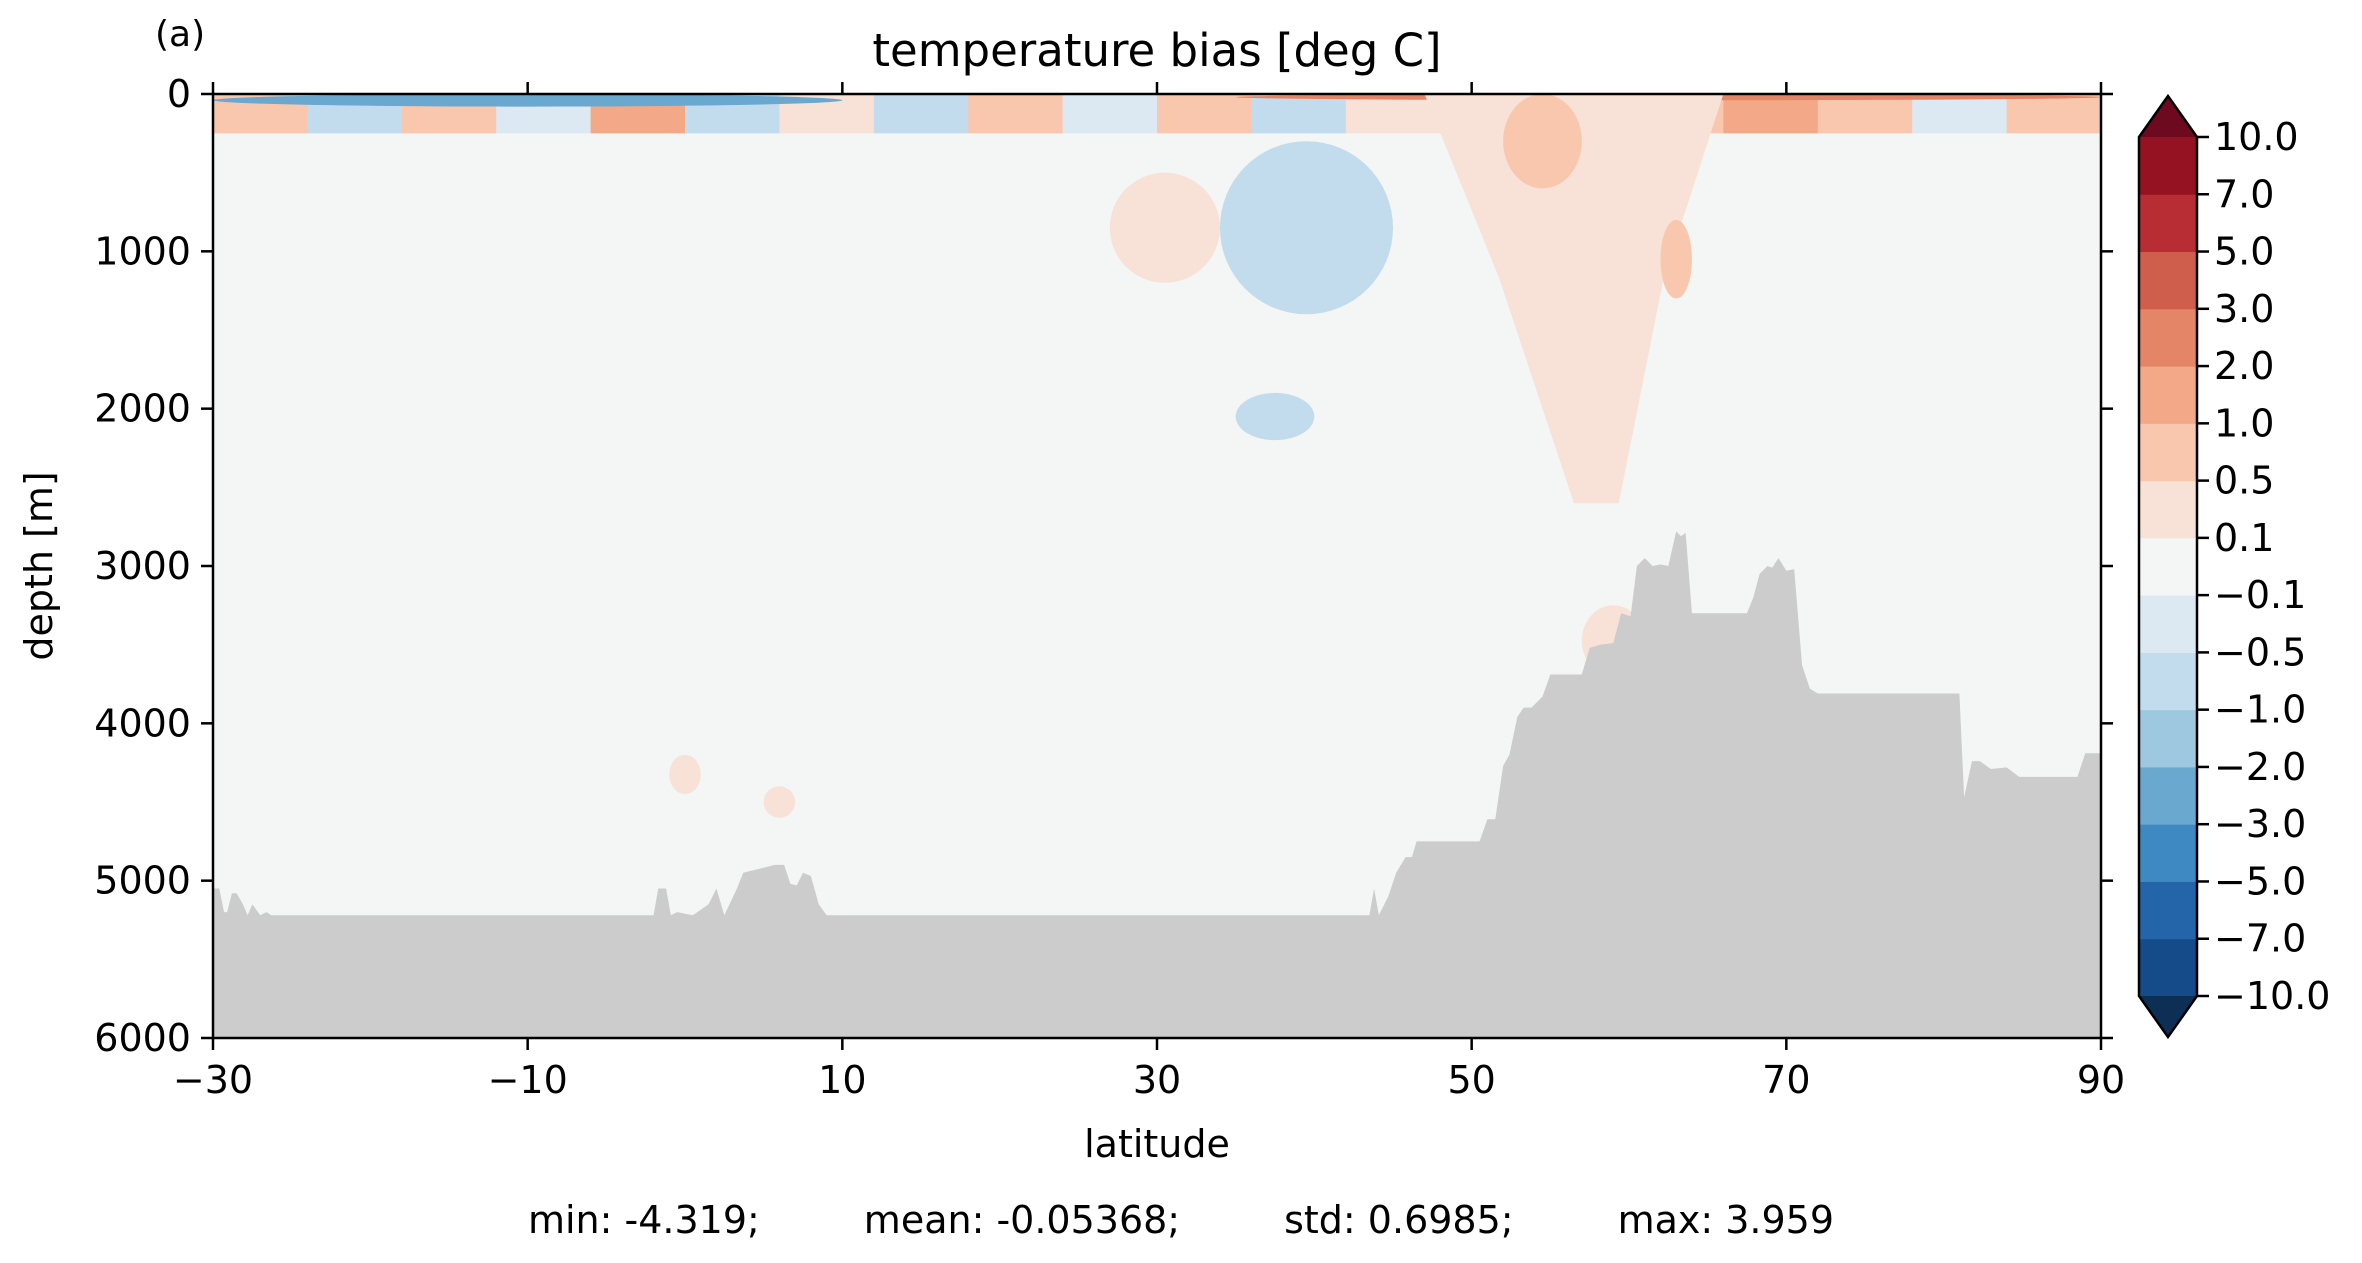  What do you see at coordinates (2244, 423) in the screenshot?
I see `colorbar-tick-label: 1.0` at bounding box center [2244, 423].